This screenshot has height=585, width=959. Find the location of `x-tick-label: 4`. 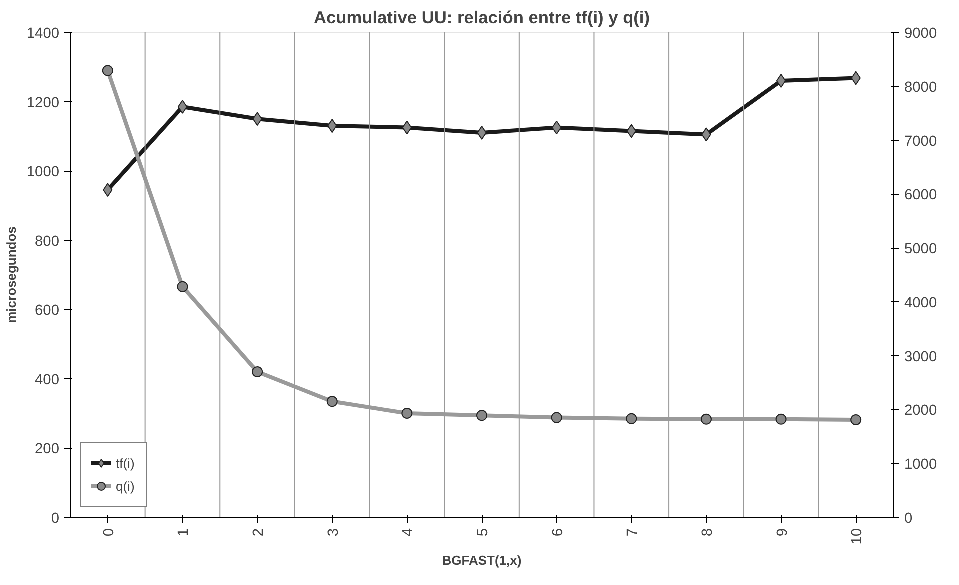

x-tick-label: 4 is located at coordinates (408, 532).